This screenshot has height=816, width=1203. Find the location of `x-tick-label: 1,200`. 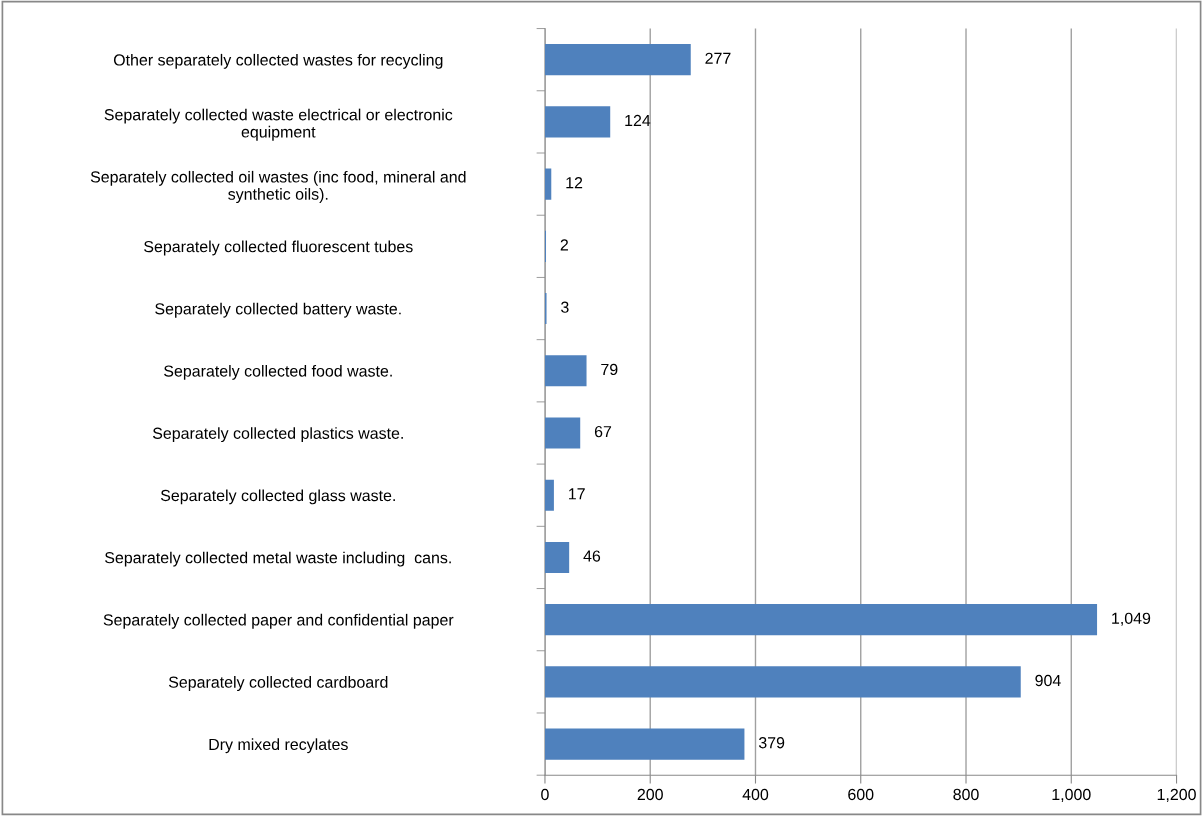

x-tick-label: 1,200 is located at coordinates (1176, 795).